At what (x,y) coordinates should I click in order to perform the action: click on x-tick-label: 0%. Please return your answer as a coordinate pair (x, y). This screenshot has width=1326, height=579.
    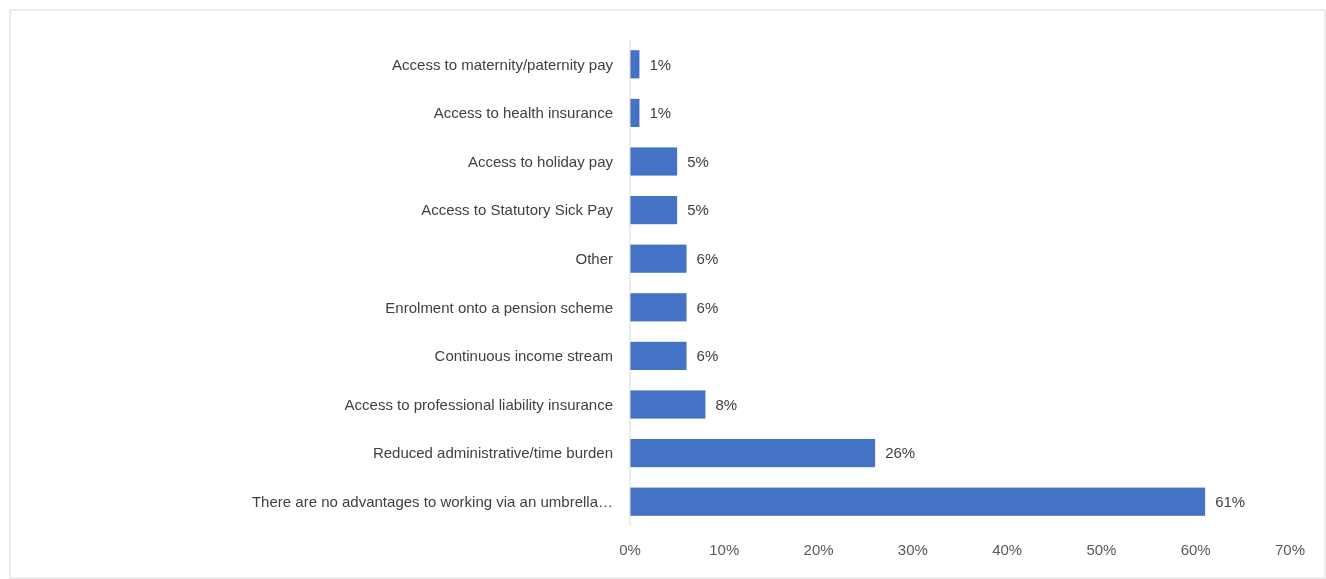
    Looking at the image, I should click on (630, 549).